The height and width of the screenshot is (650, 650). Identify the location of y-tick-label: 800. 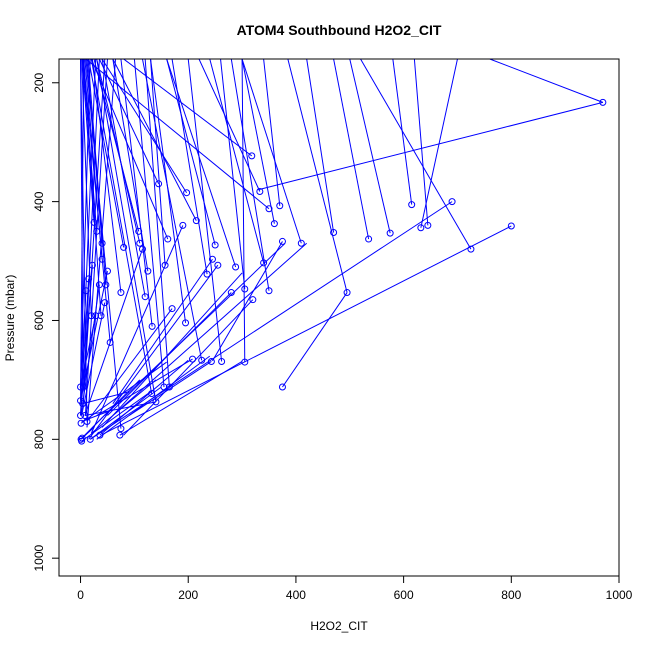
(39, 439).